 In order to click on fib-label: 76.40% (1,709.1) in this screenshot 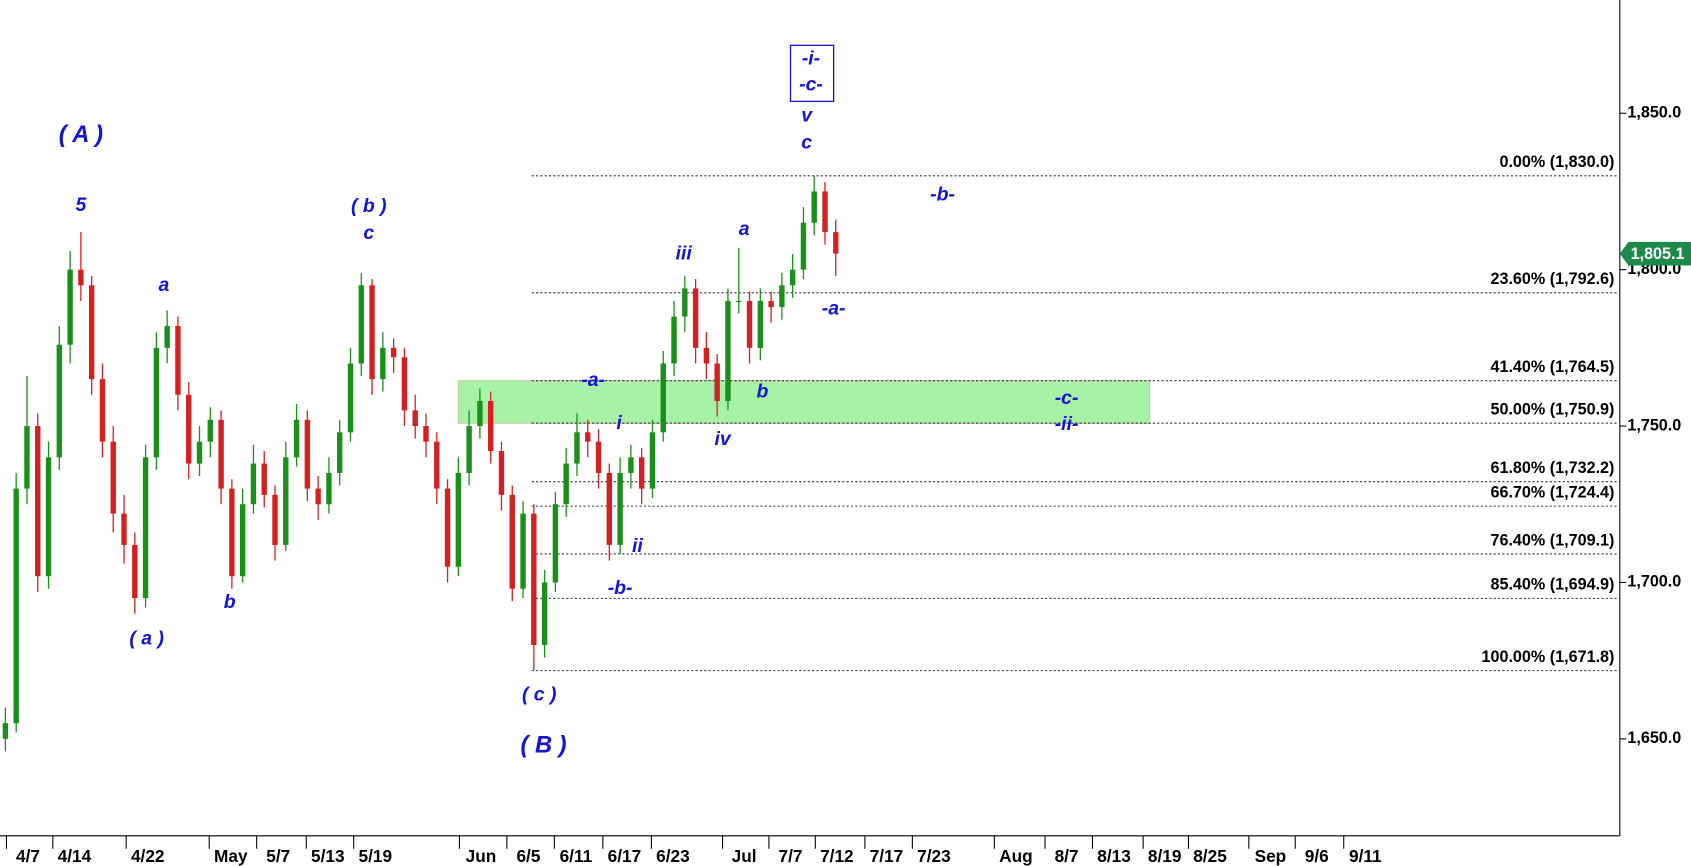, I will do `click(1552, 540)`.